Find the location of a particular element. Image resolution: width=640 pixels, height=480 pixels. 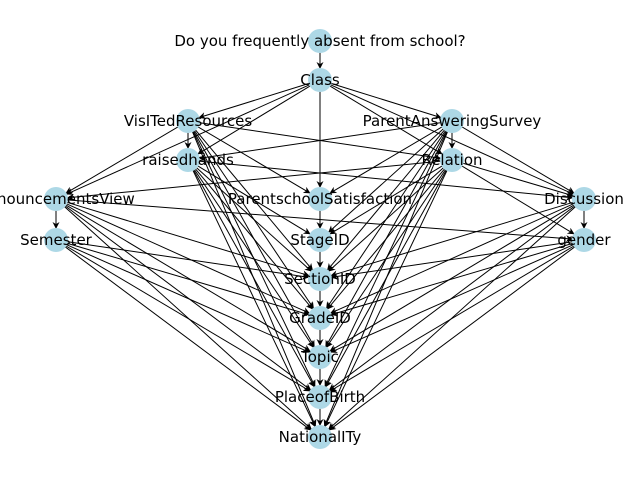

edge-relation-to-gender is located at coordinates (518, 200).